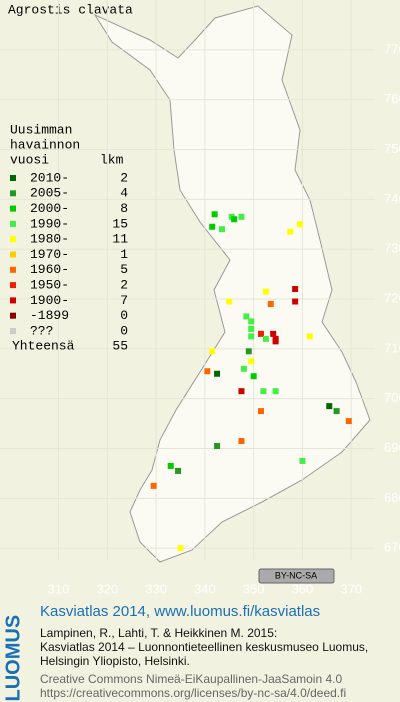 The width and height of the screenshot is (400, 702). What do you see at coordinates (112, 159) in the screenshot?
I see `legend-header: lkm` at bounding box center [112, 159].